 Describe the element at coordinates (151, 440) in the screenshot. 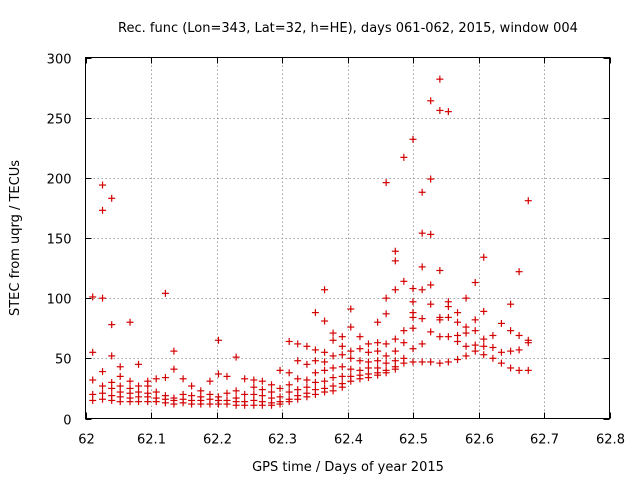

I see `x-tick-label: 62.1` at that location.